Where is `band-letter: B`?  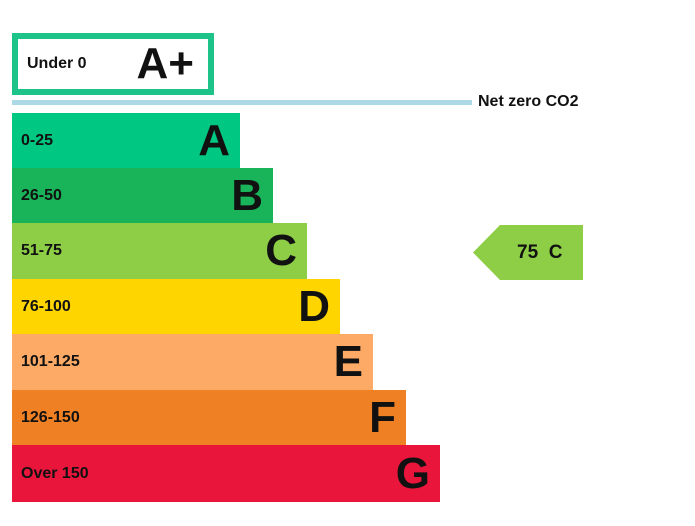 band-letter: B is located at coordinates (247, 195).